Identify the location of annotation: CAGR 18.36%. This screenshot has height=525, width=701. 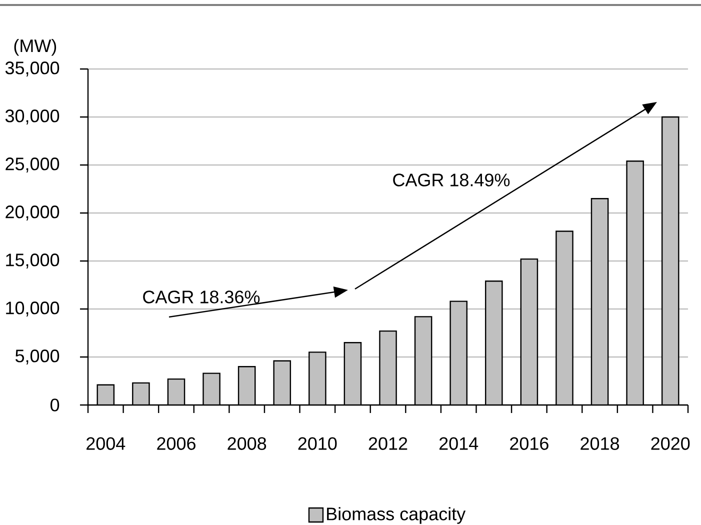
(201, 297).